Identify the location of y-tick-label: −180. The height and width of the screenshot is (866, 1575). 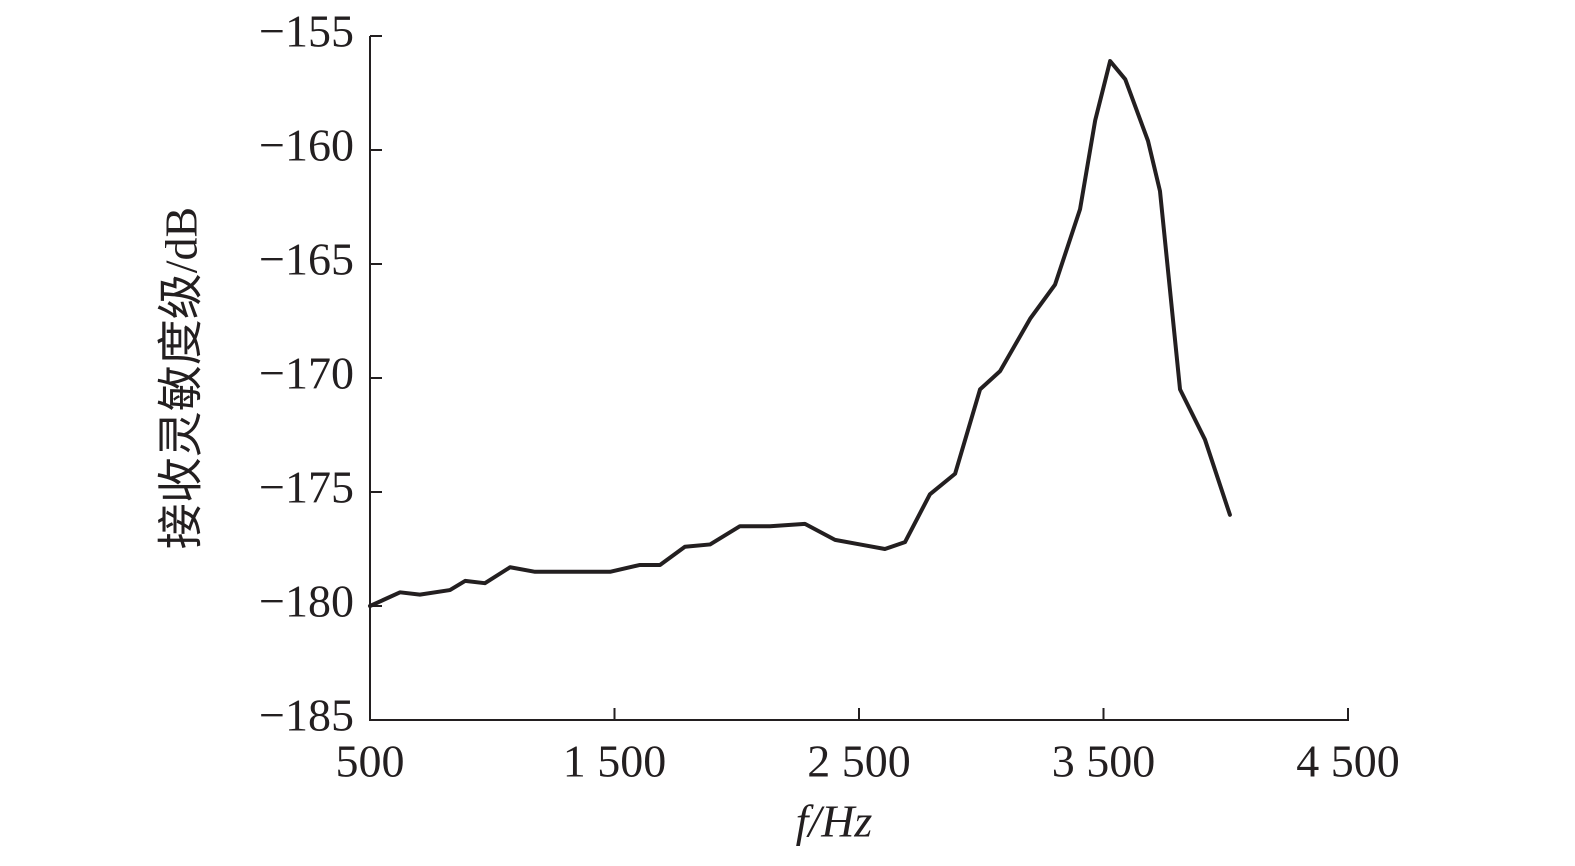
(306, 601).